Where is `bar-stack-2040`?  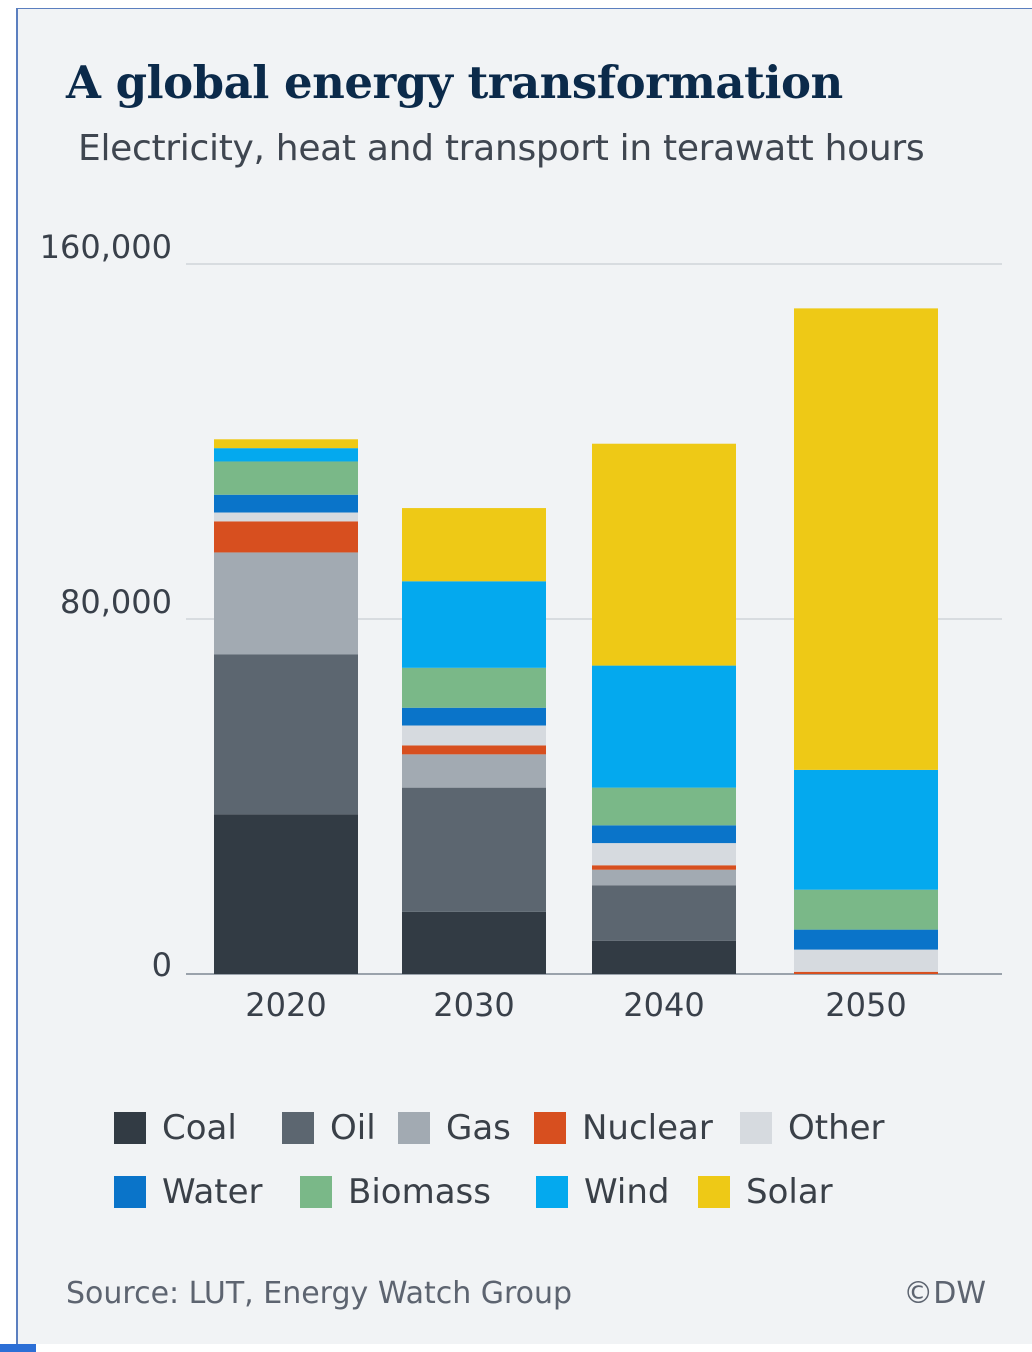
bar-stack-2040 is located at coordinates (664, 708).